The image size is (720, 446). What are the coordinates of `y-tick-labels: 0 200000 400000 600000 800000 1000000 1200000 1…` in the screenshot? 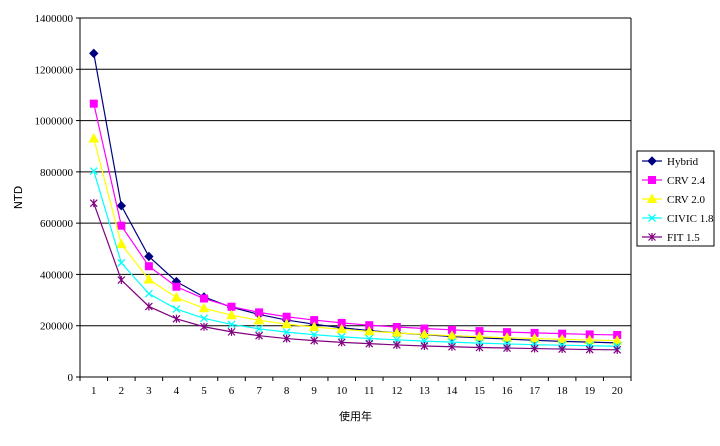 It's located at (54, 198).